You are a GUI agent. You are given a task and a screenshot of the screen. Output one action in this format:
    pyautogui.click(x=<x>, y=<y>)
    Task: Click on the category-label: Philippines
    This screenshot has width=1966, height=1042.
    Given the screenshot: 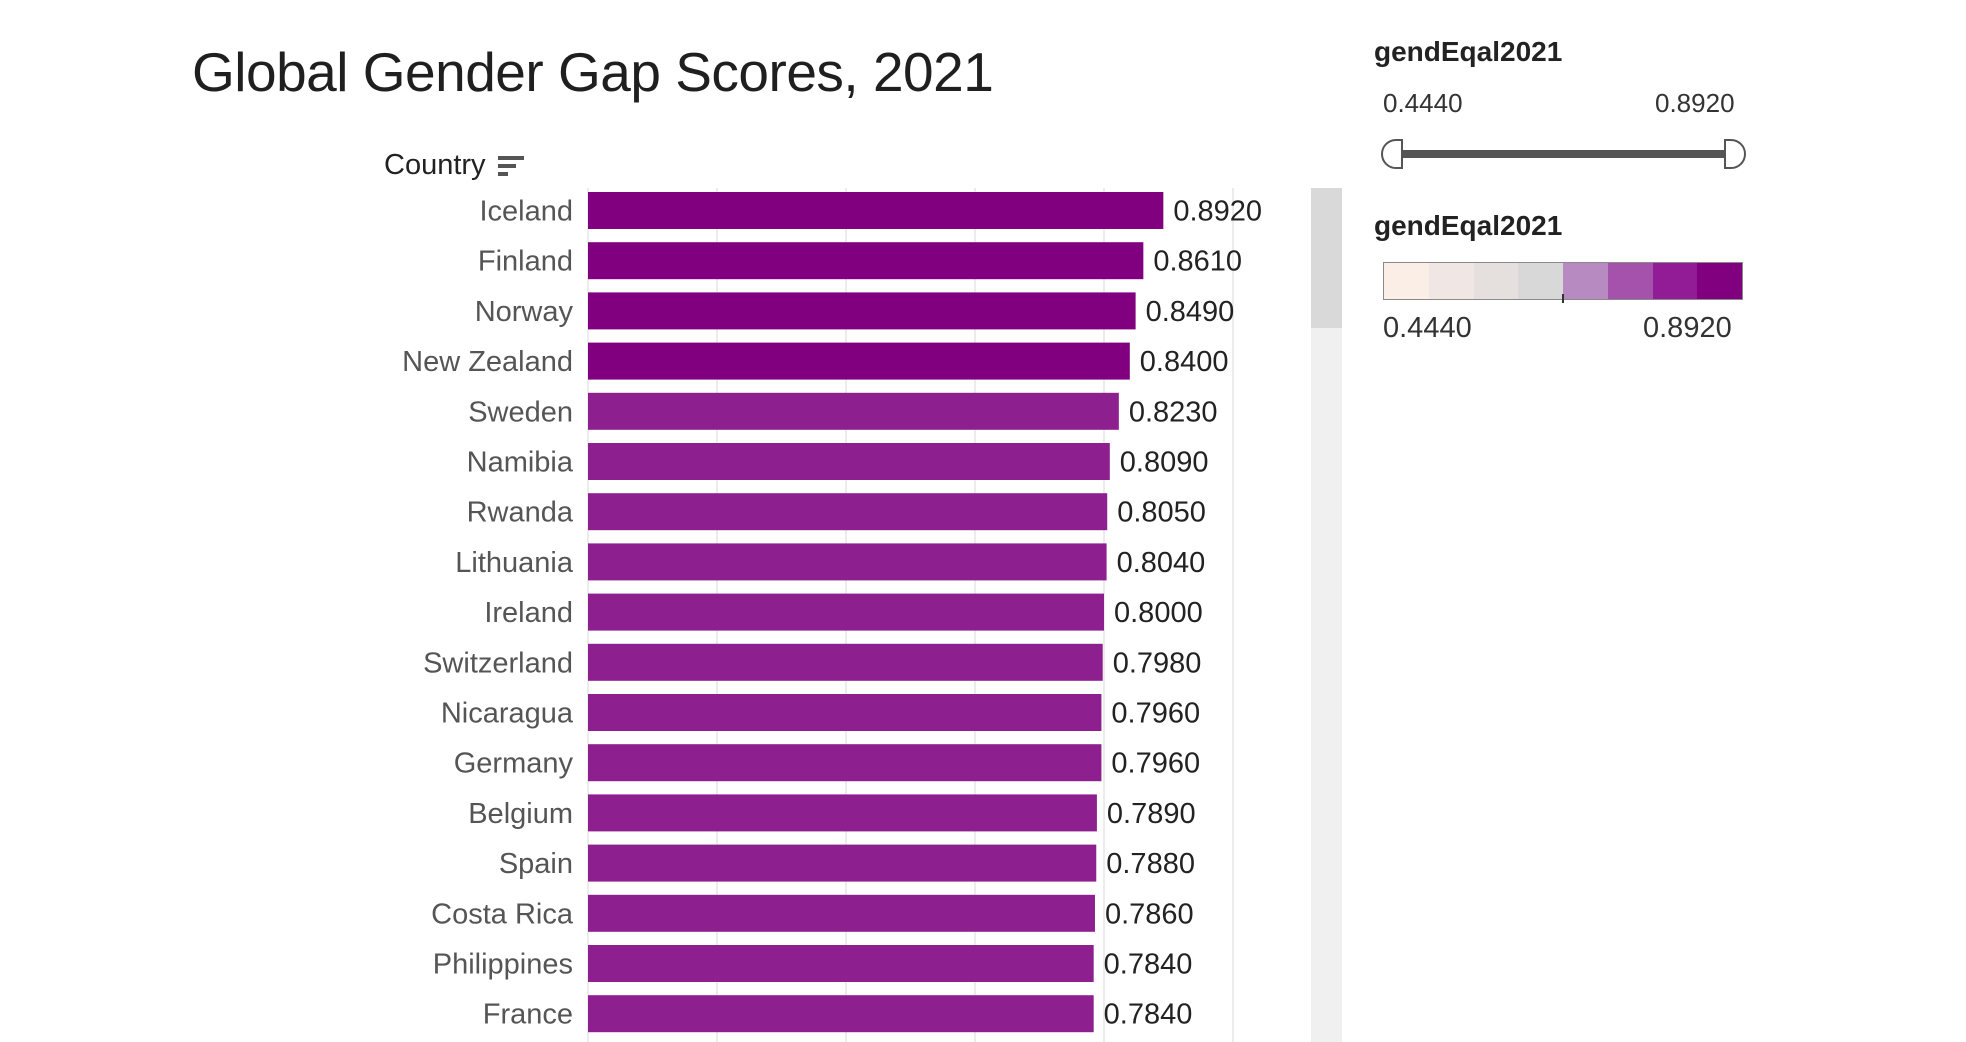 What is the action you would take?
    pyautogui.click(x=503, y=965)
    